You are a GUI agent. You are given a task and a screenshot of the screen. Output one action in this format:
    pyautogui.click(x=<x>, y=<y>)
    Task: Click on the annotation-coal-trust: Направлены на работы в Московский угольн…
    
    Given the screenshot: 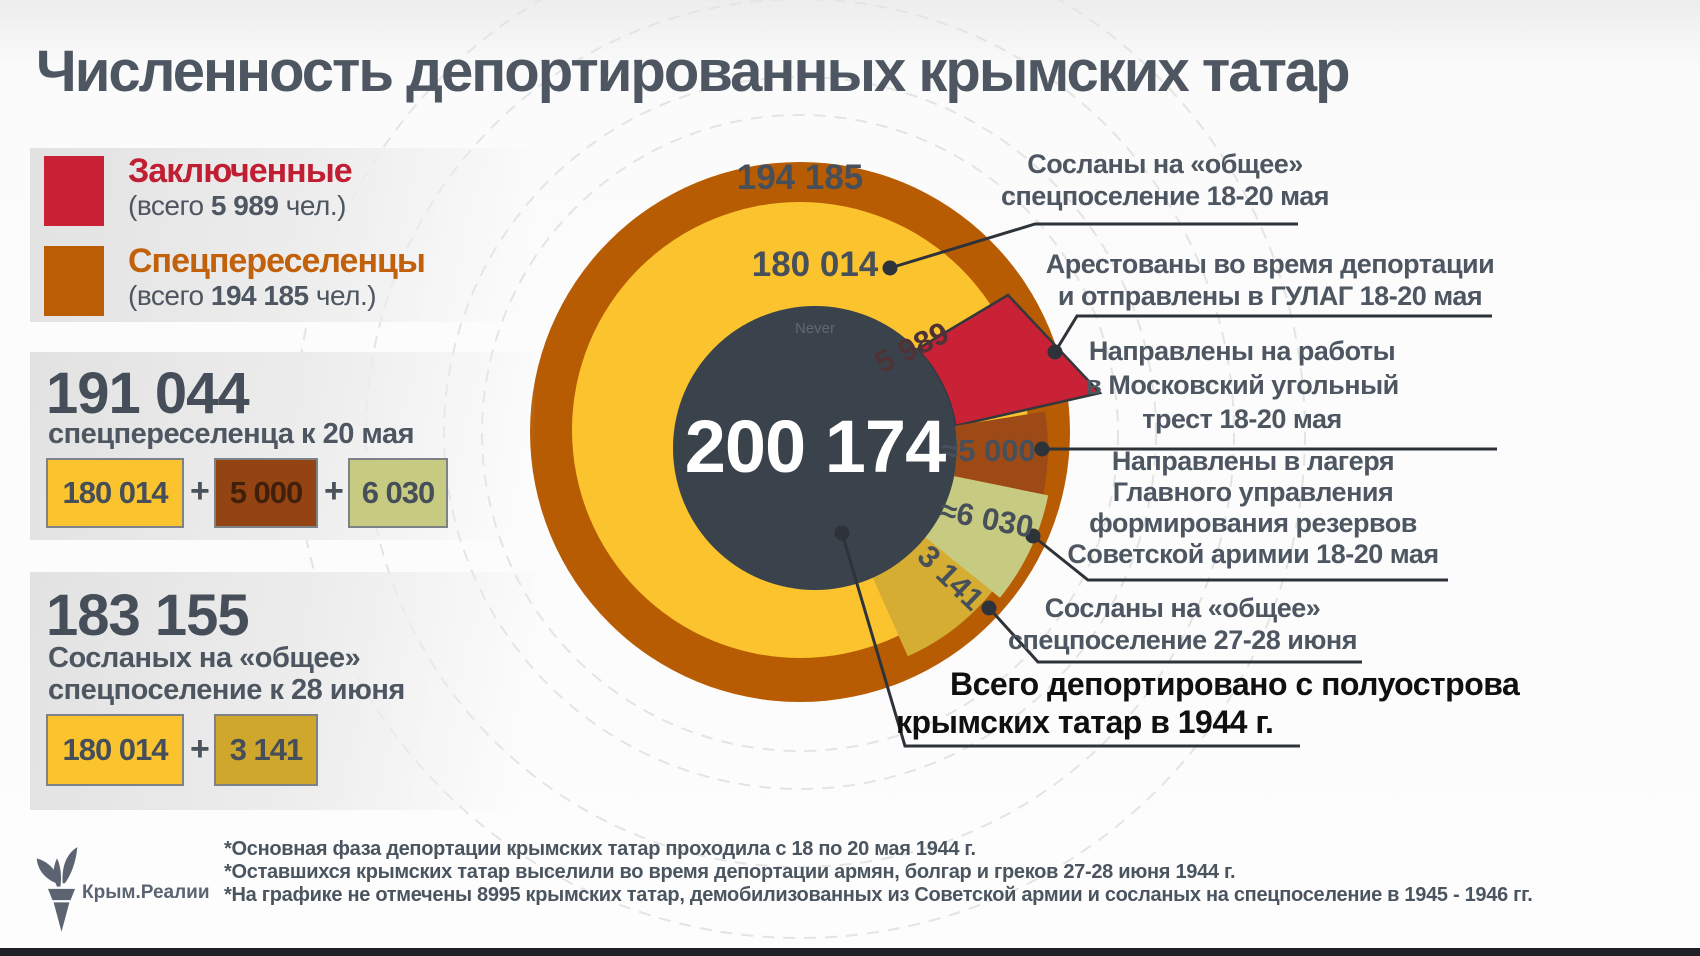 What is the action you would take?
    pyautogui.click(x=1242, y=385)
    